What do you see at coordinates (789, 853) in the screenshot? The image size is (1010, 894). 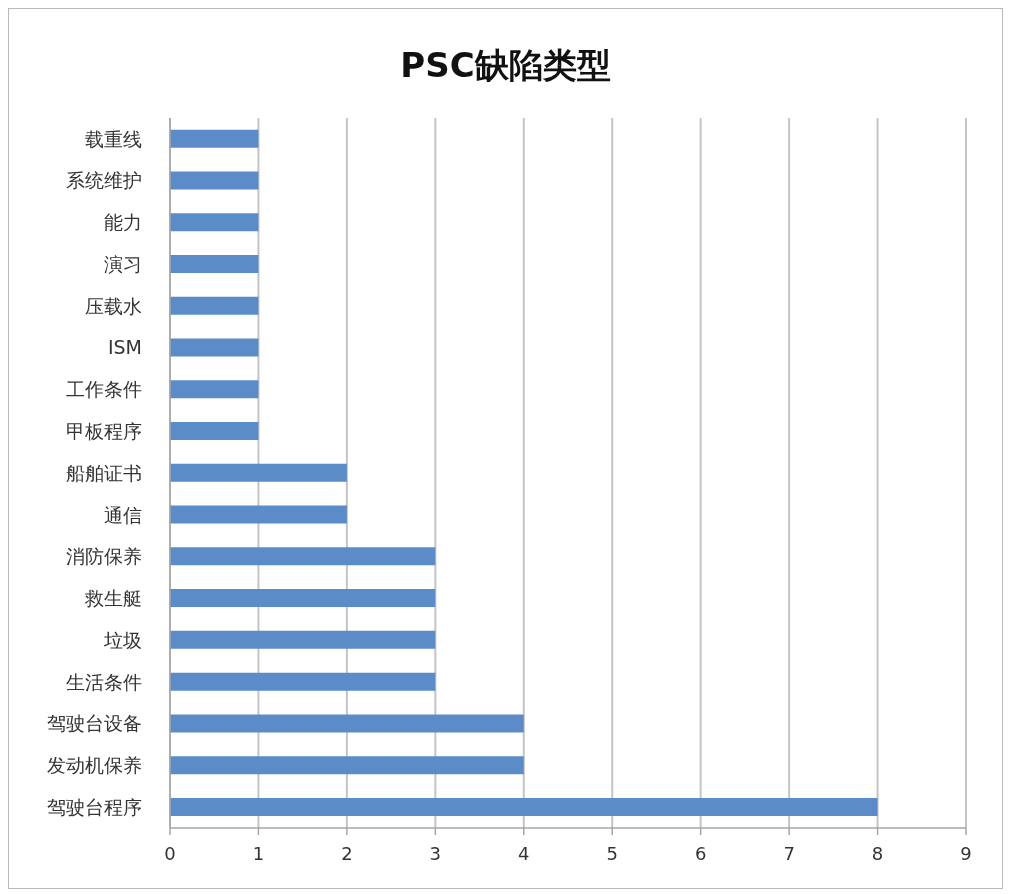 I see `x-tick-label: 7` at bounding box center [789, 853].